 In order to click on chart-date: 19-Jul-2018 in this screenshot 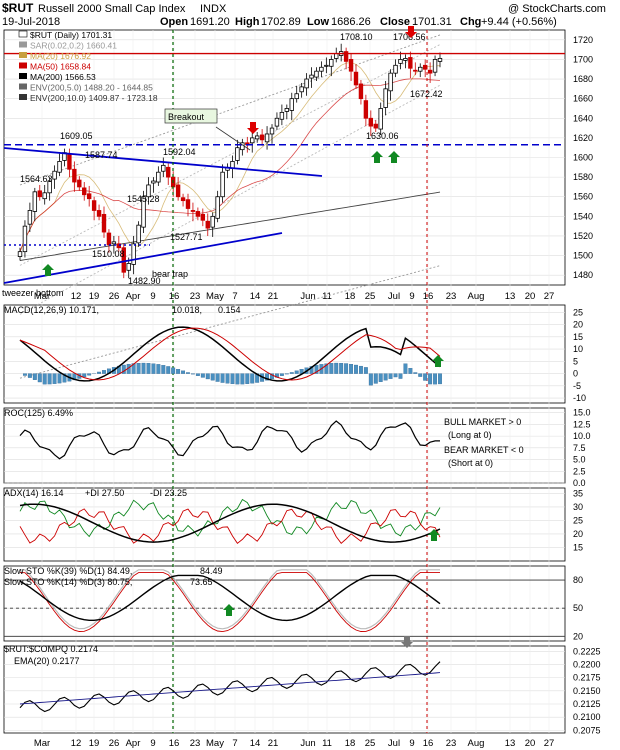, I will do `click(31, 22)`.